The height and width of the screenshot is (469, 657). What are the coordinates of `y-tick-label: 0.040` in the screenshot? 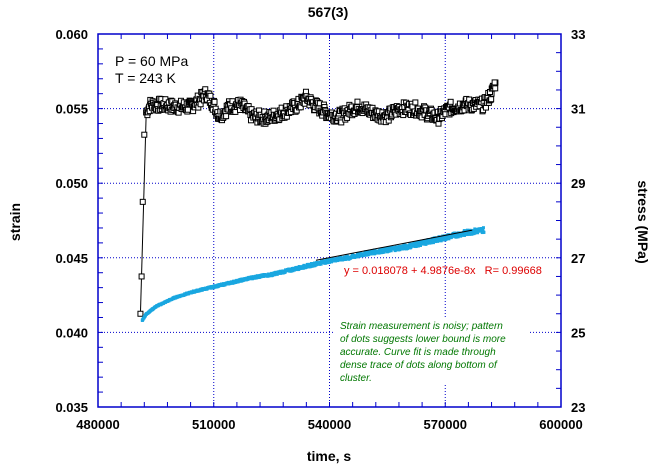 It's located at (71, 332).